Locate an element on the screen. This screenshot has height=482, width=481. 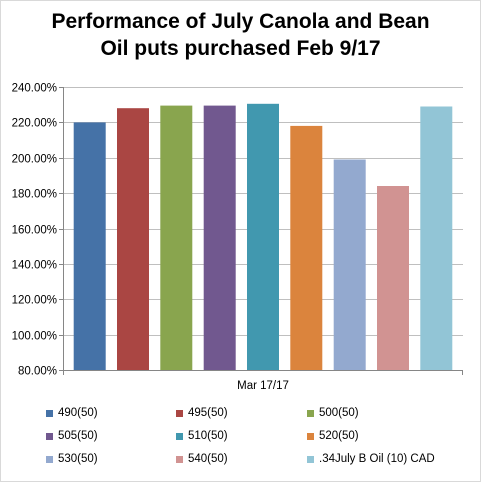
legend-label: 530(50) is located at coordinates (78, 459).